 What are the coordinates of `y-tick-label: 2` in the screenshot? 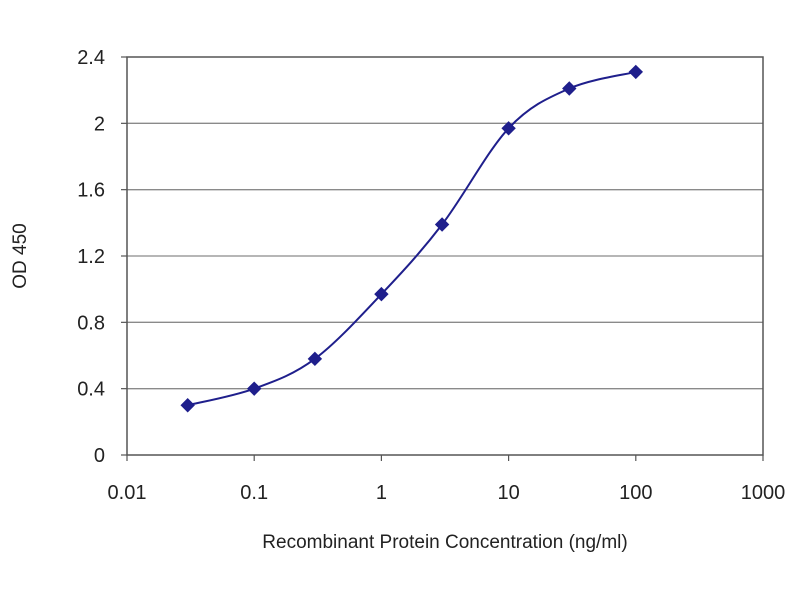 It's located at (99, 124).